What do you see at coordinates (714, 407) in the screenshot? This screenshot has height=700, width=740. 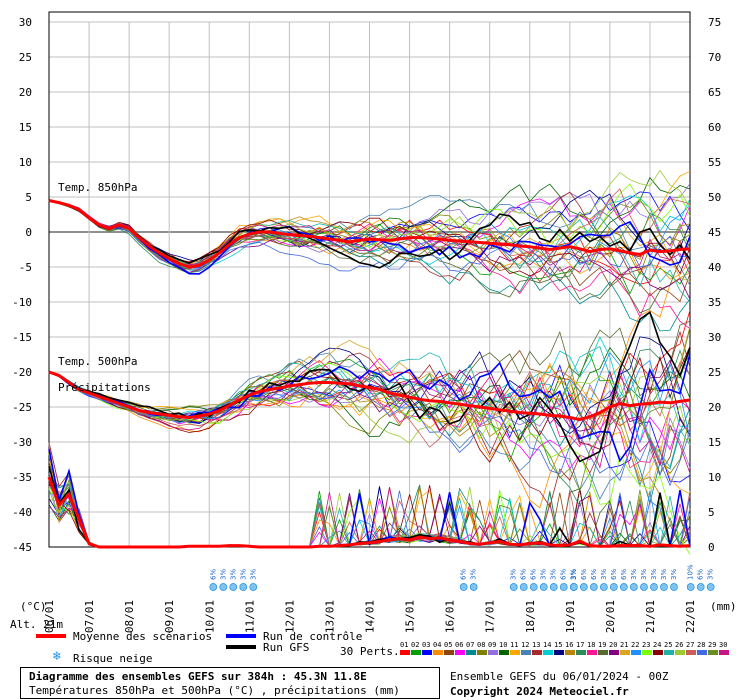 I see `right-tick-label: 20` at bounding box center [714, 407].